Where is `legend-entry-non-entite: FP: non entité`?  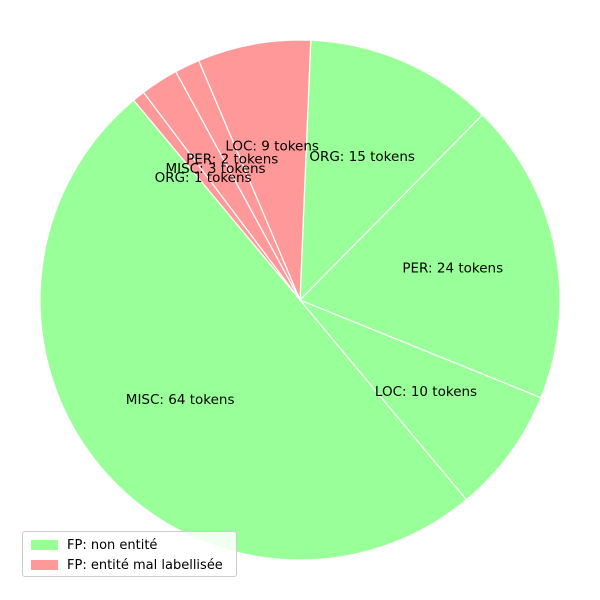 legend-entry-non-entite: FP: non entité is located at coordinates (94, 545).